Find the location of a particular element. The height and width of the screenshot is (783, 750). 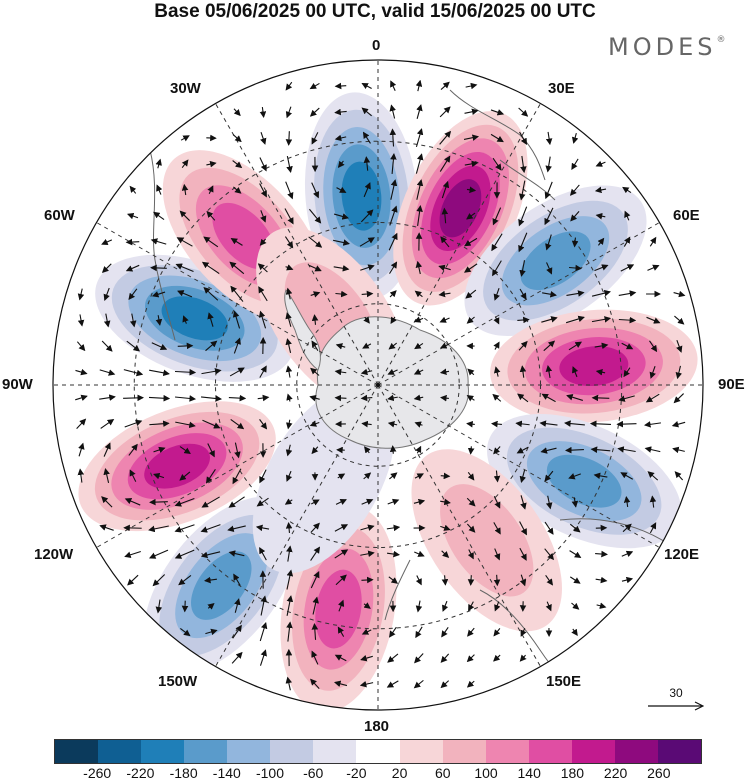

lon-label-120e: 120E is located at coordinates (682, 554).